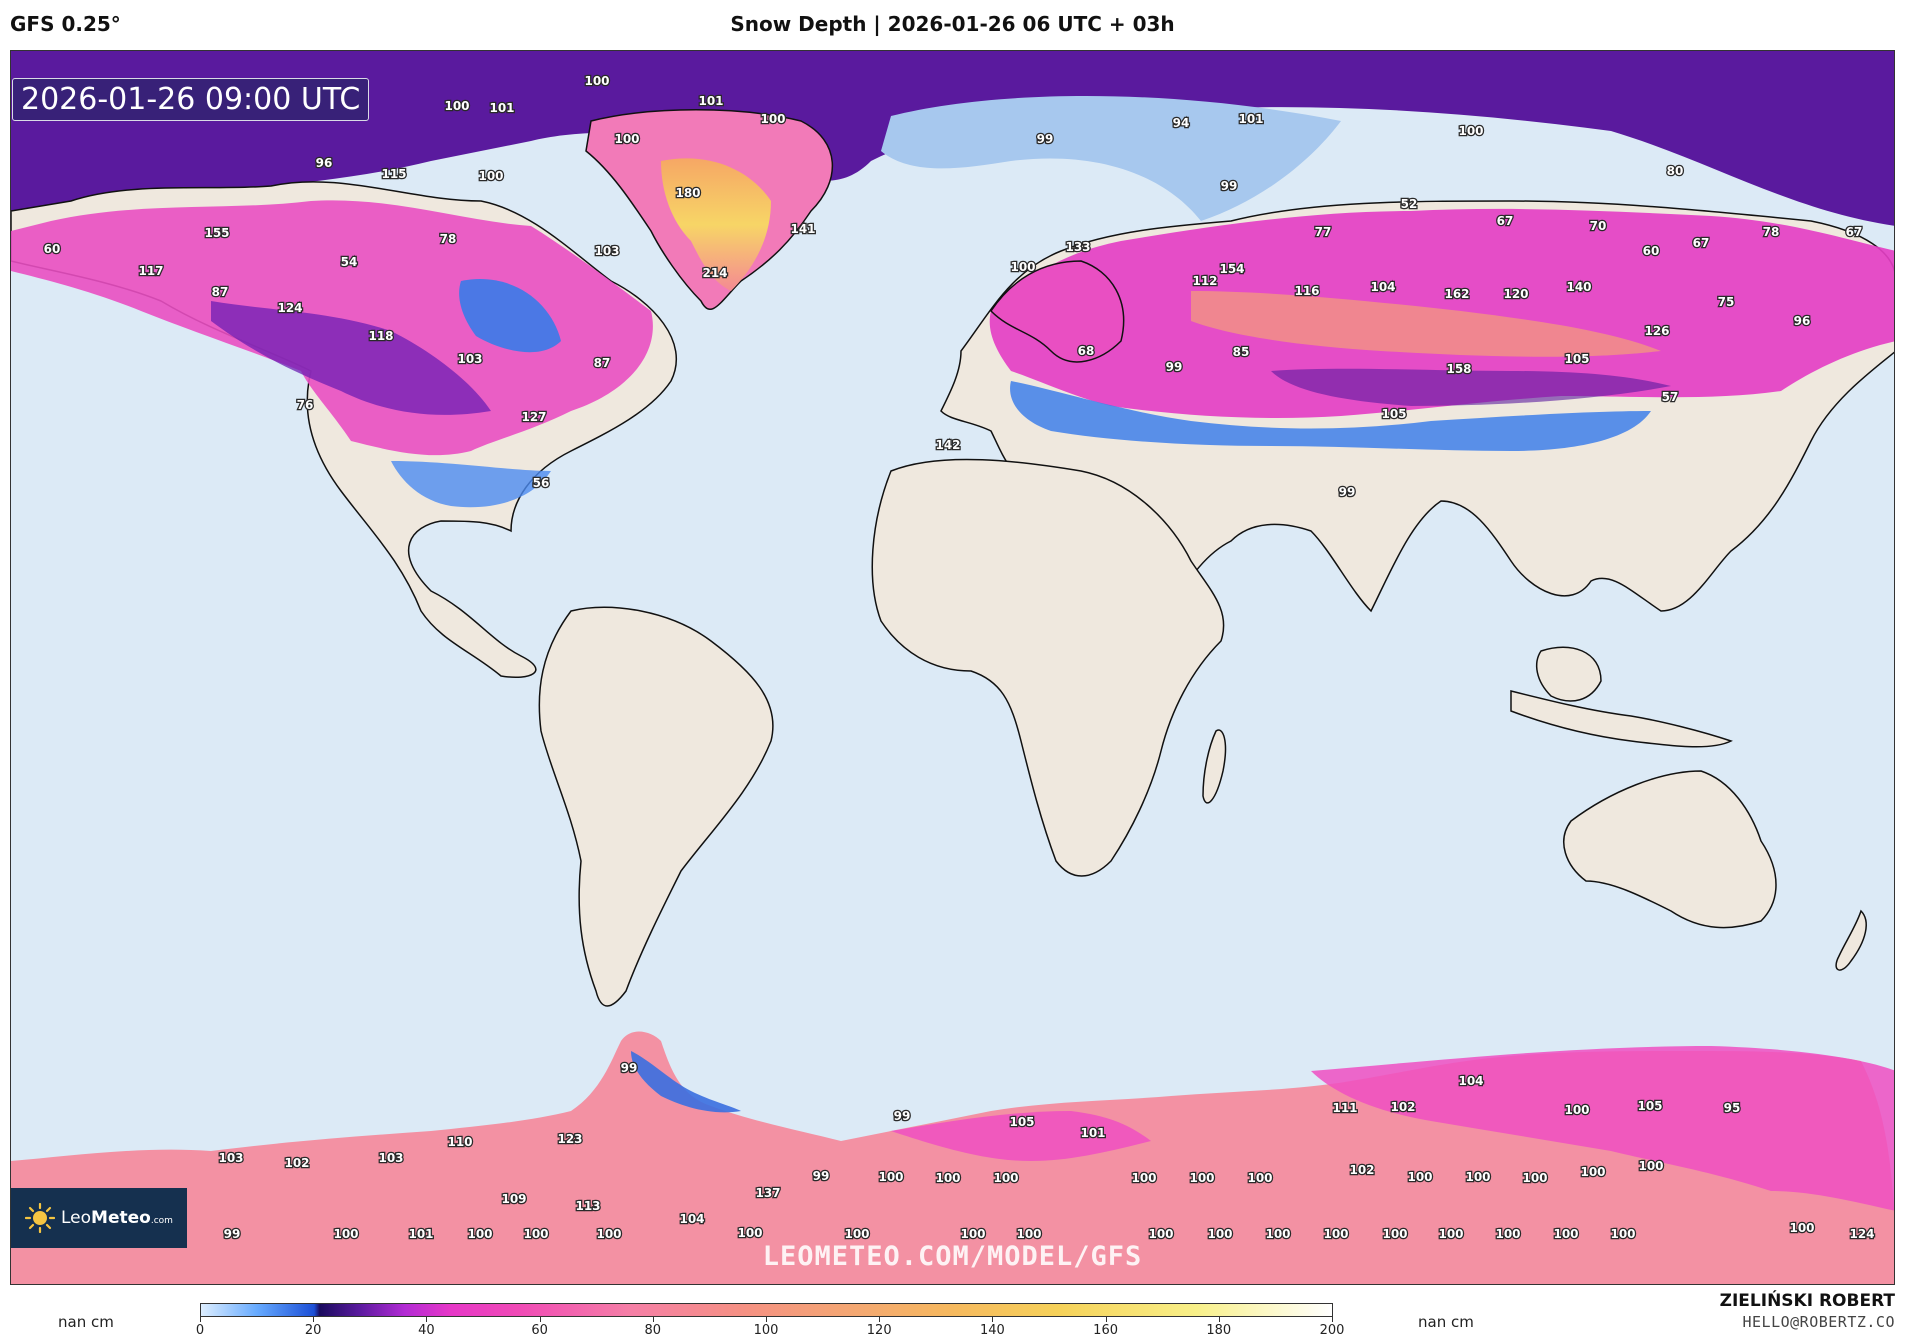 Image resolution: width=1905 pixels, height=1338 pixels. What do you see at coordinates (1219, 1330) in the screenshot?
I see `colorbar-tick-label: 180` at bounding box center [1219, 1330].